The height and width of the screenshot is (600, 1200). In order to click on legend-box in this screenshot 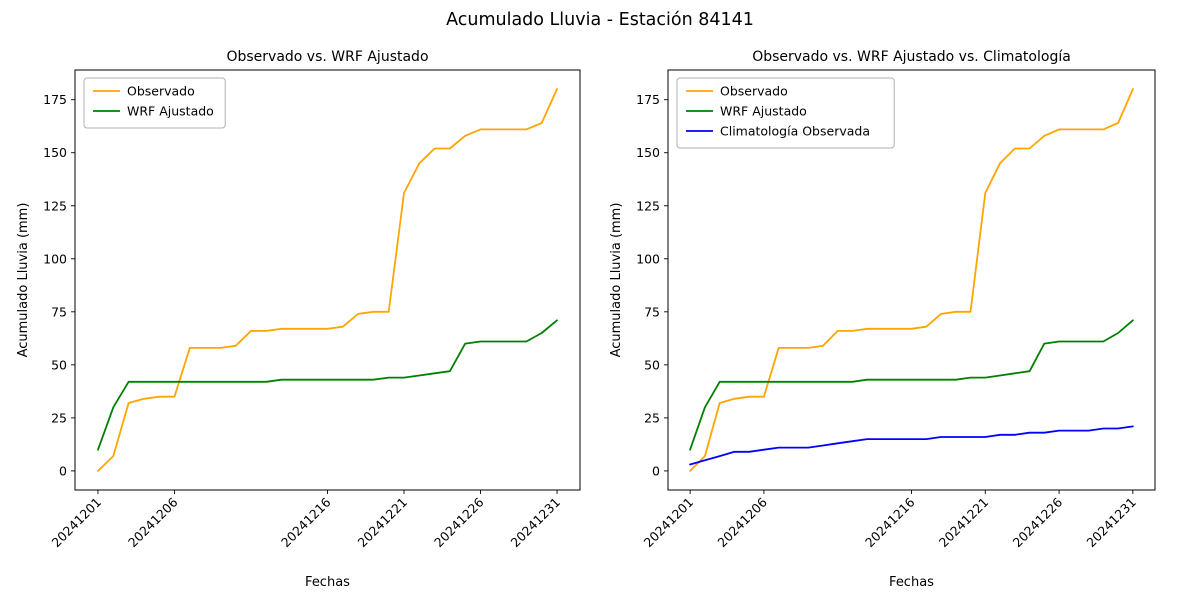, I will do `click(785, 113)`.